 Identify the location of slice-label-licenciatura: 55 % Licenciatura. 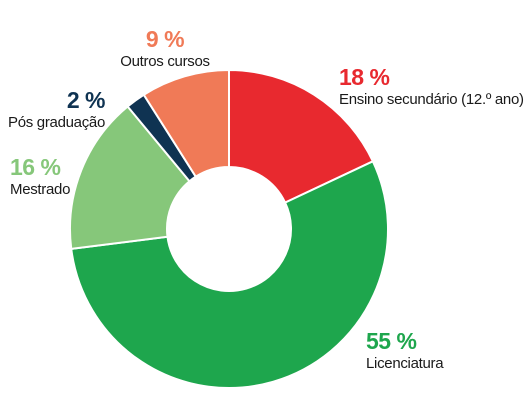
(405, 350).